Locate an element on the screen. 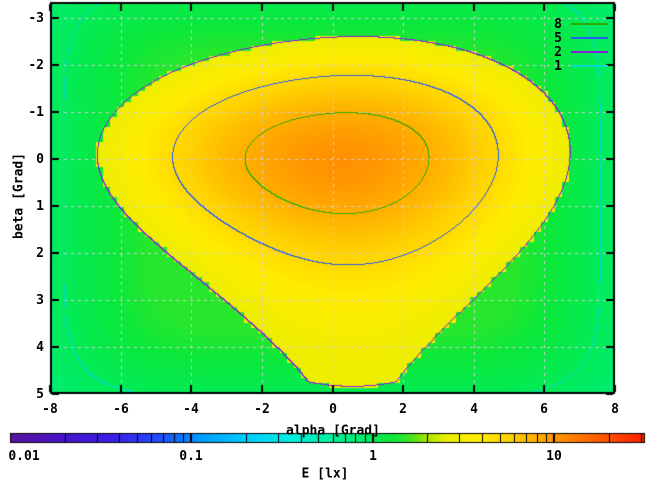 The image size is (651, 483). x-tick-label: -2 is located at coordinates (262, 409).